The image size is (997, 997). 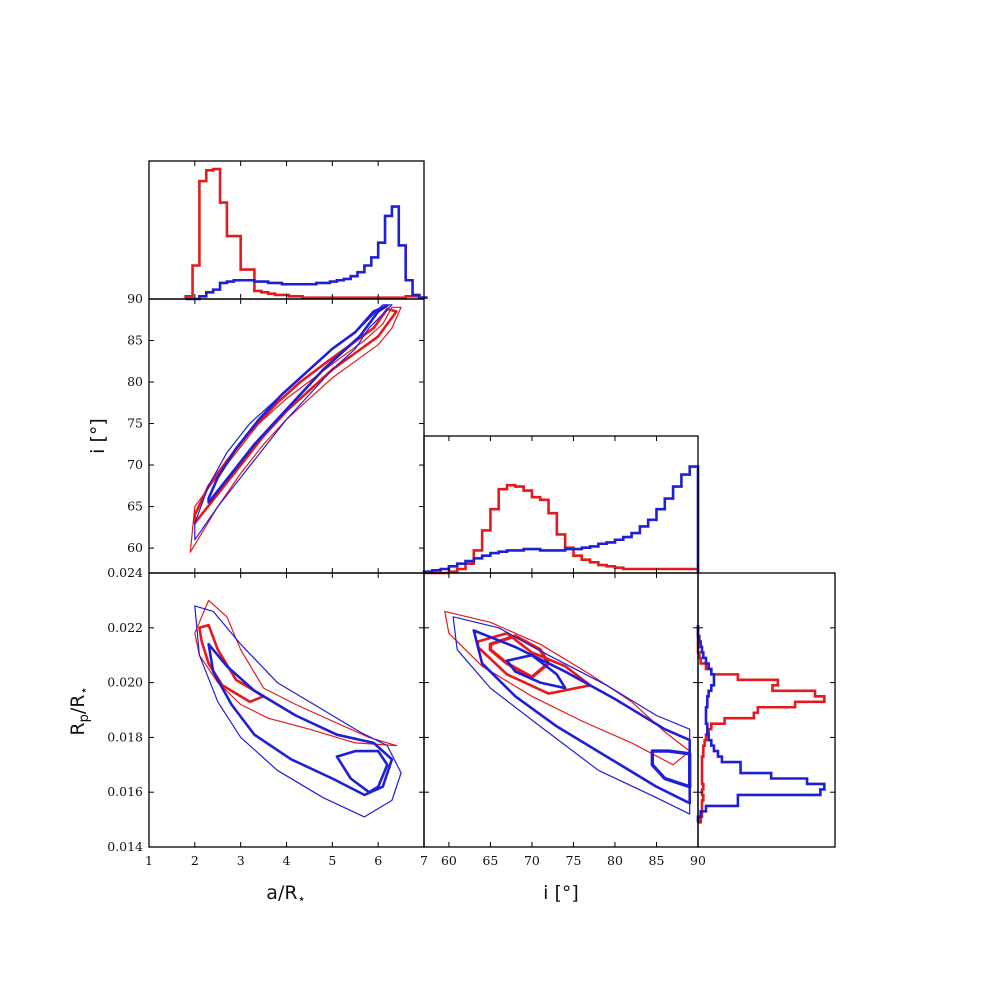 I want to click on rp-a-x-tick-label-1: 1, so click(x=149, y=860).